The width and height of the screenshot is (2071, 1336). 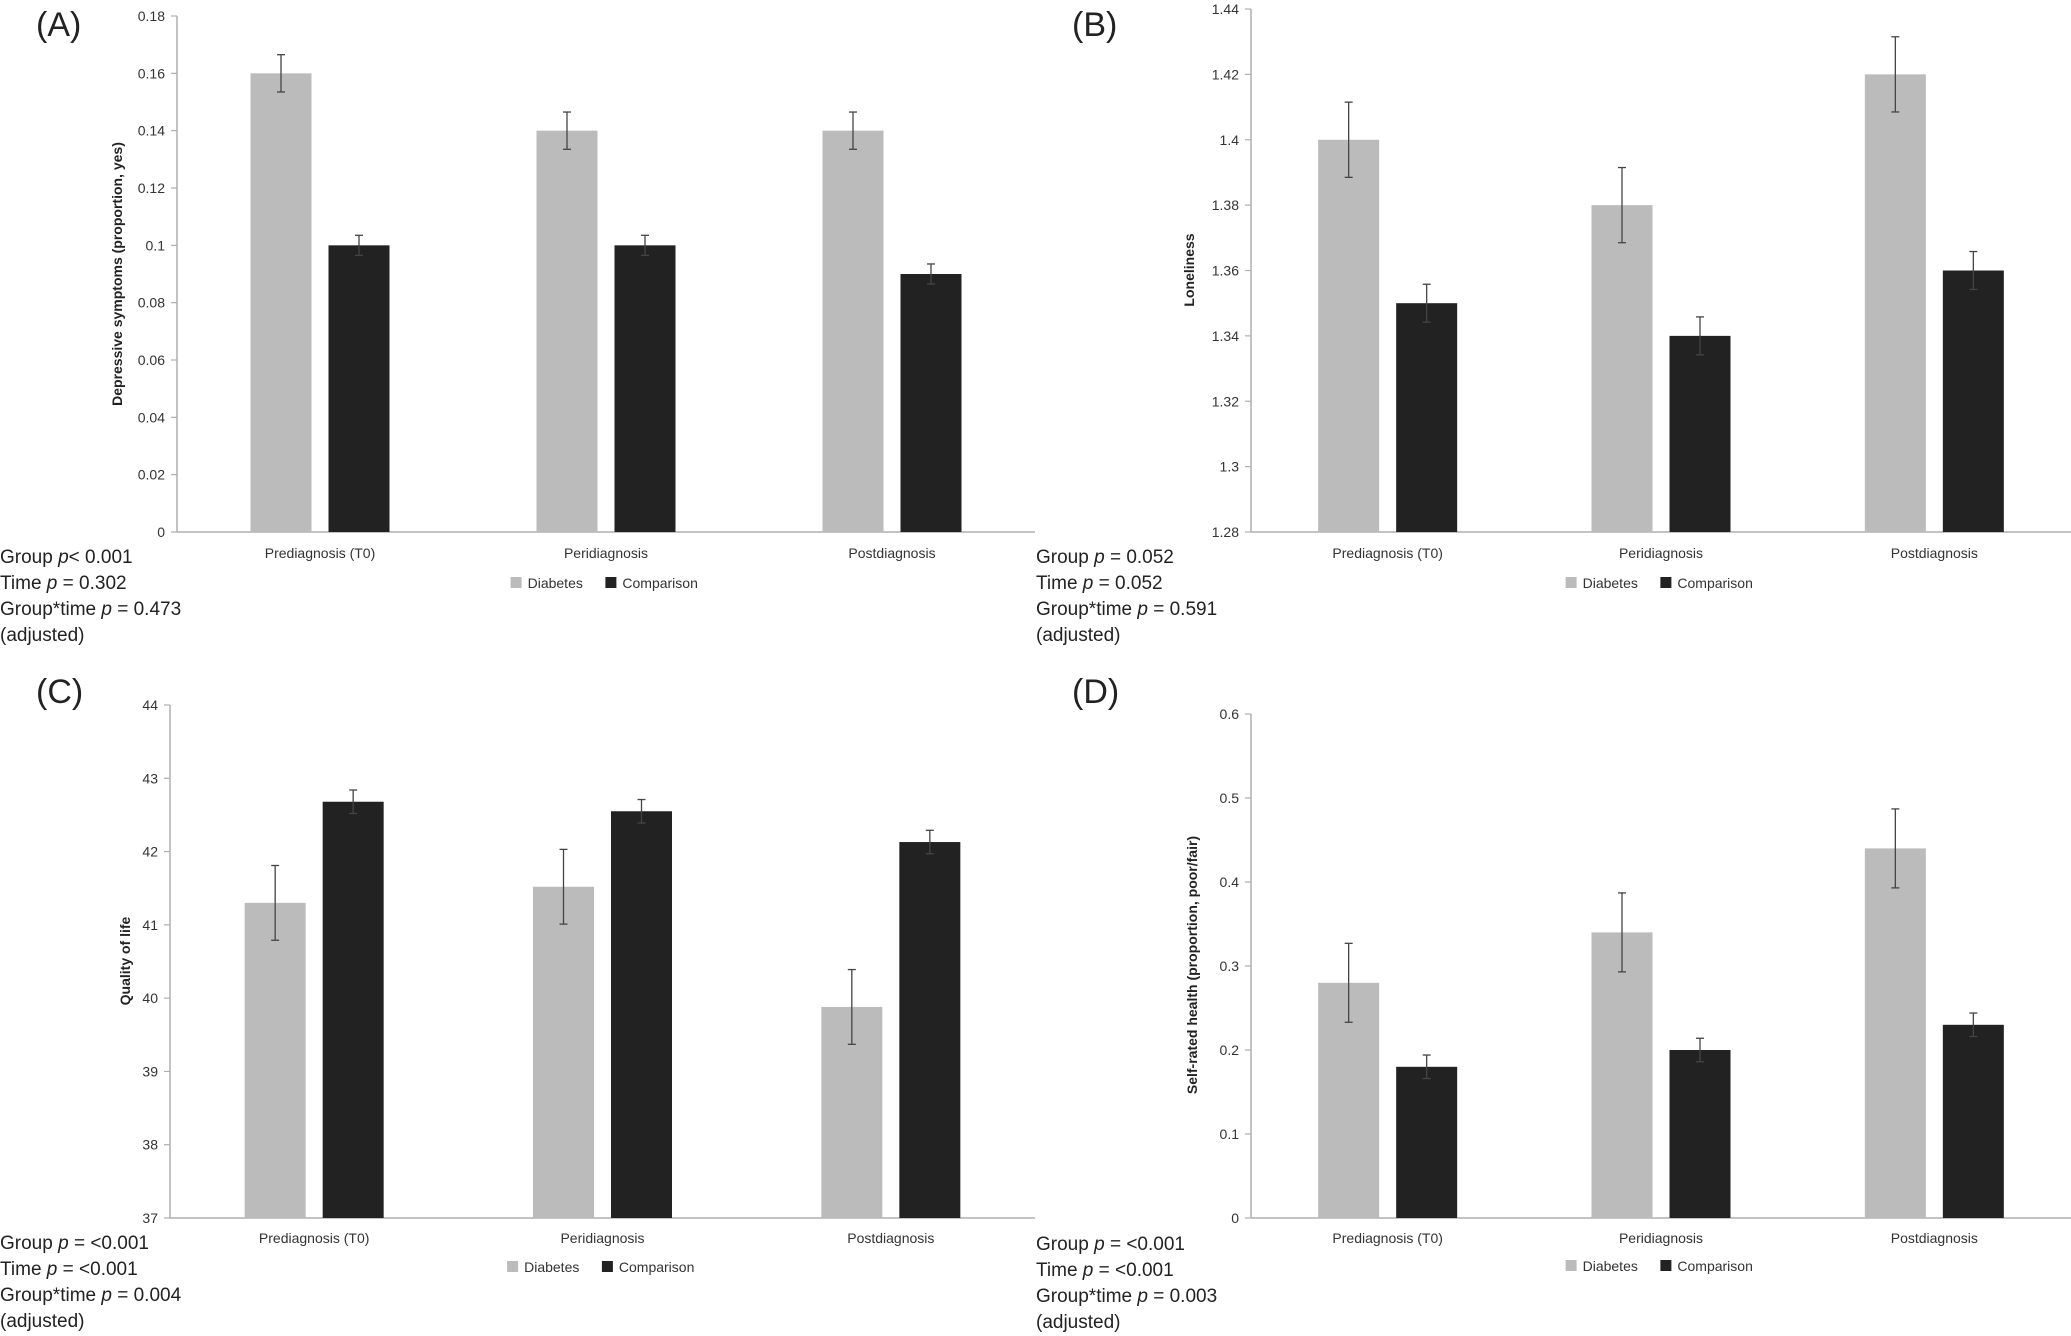 I want to click on y-tick-label: 1.28, so click(x=1225, y=532).